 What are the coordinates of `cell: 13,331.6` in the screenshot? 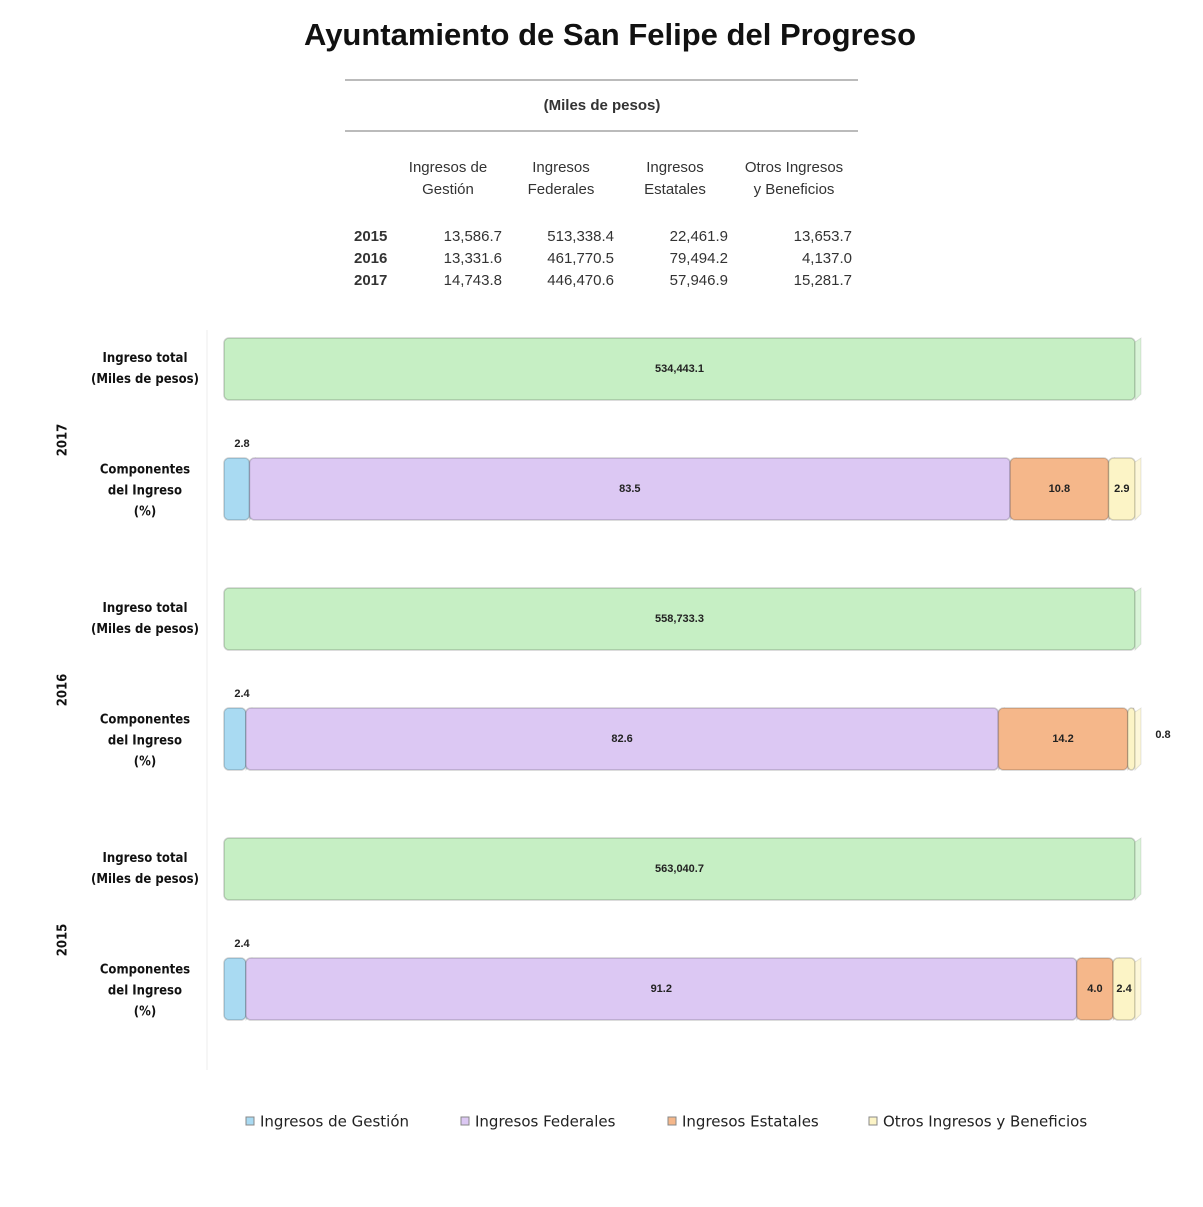 It's located at (473, 258).